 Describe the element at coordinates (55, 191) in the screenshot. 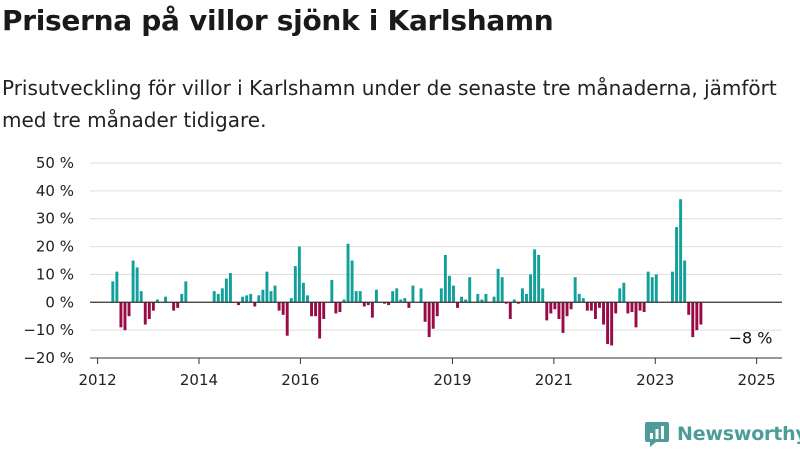

I see `y-tick-label: 40 %` at that location.